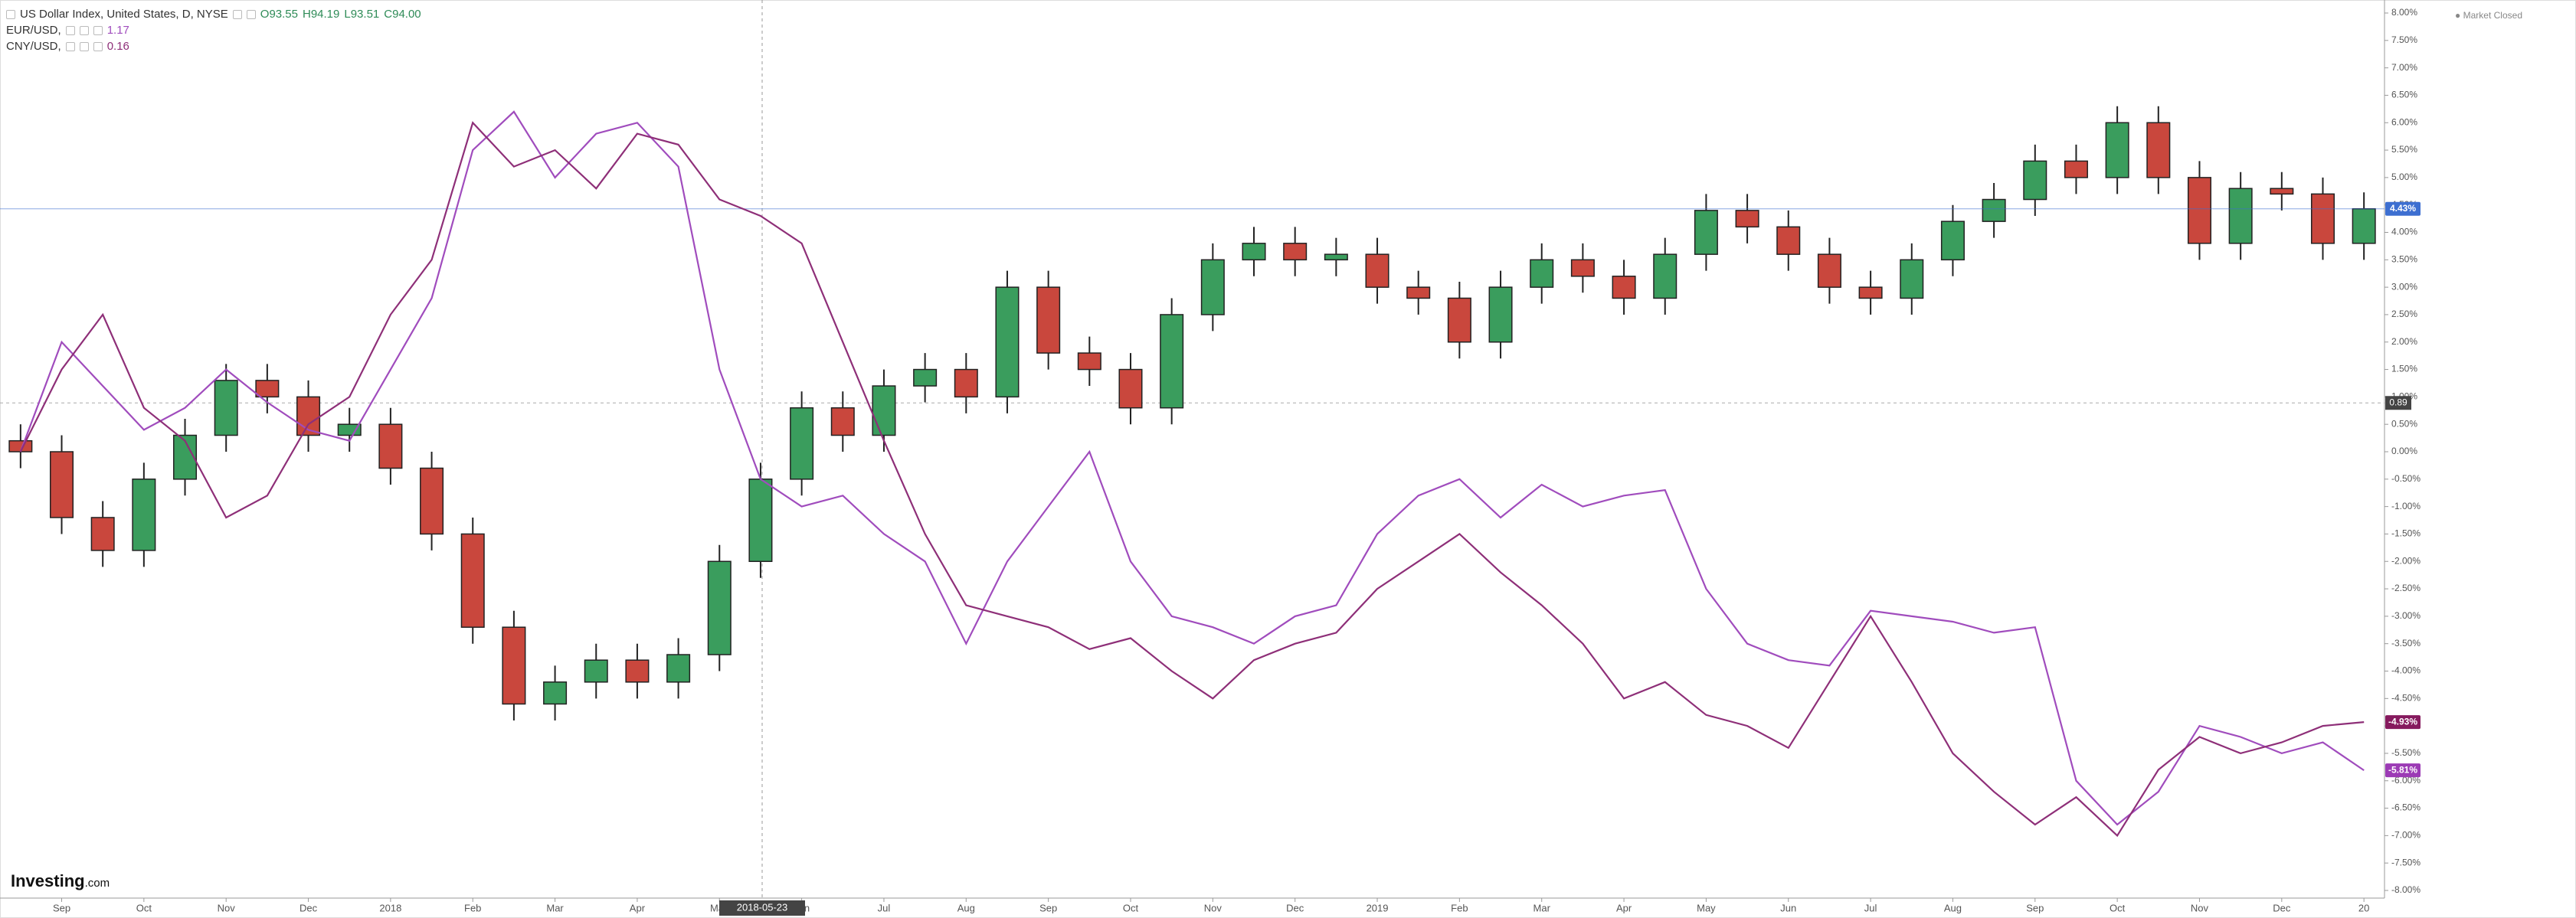 The width and height of the screenshot is (2576, 918). What do you see at coordinates (2406, 506) in the screenshot?
I see `y-tick-label: -1.00%` at bounding box center [2406, 506].